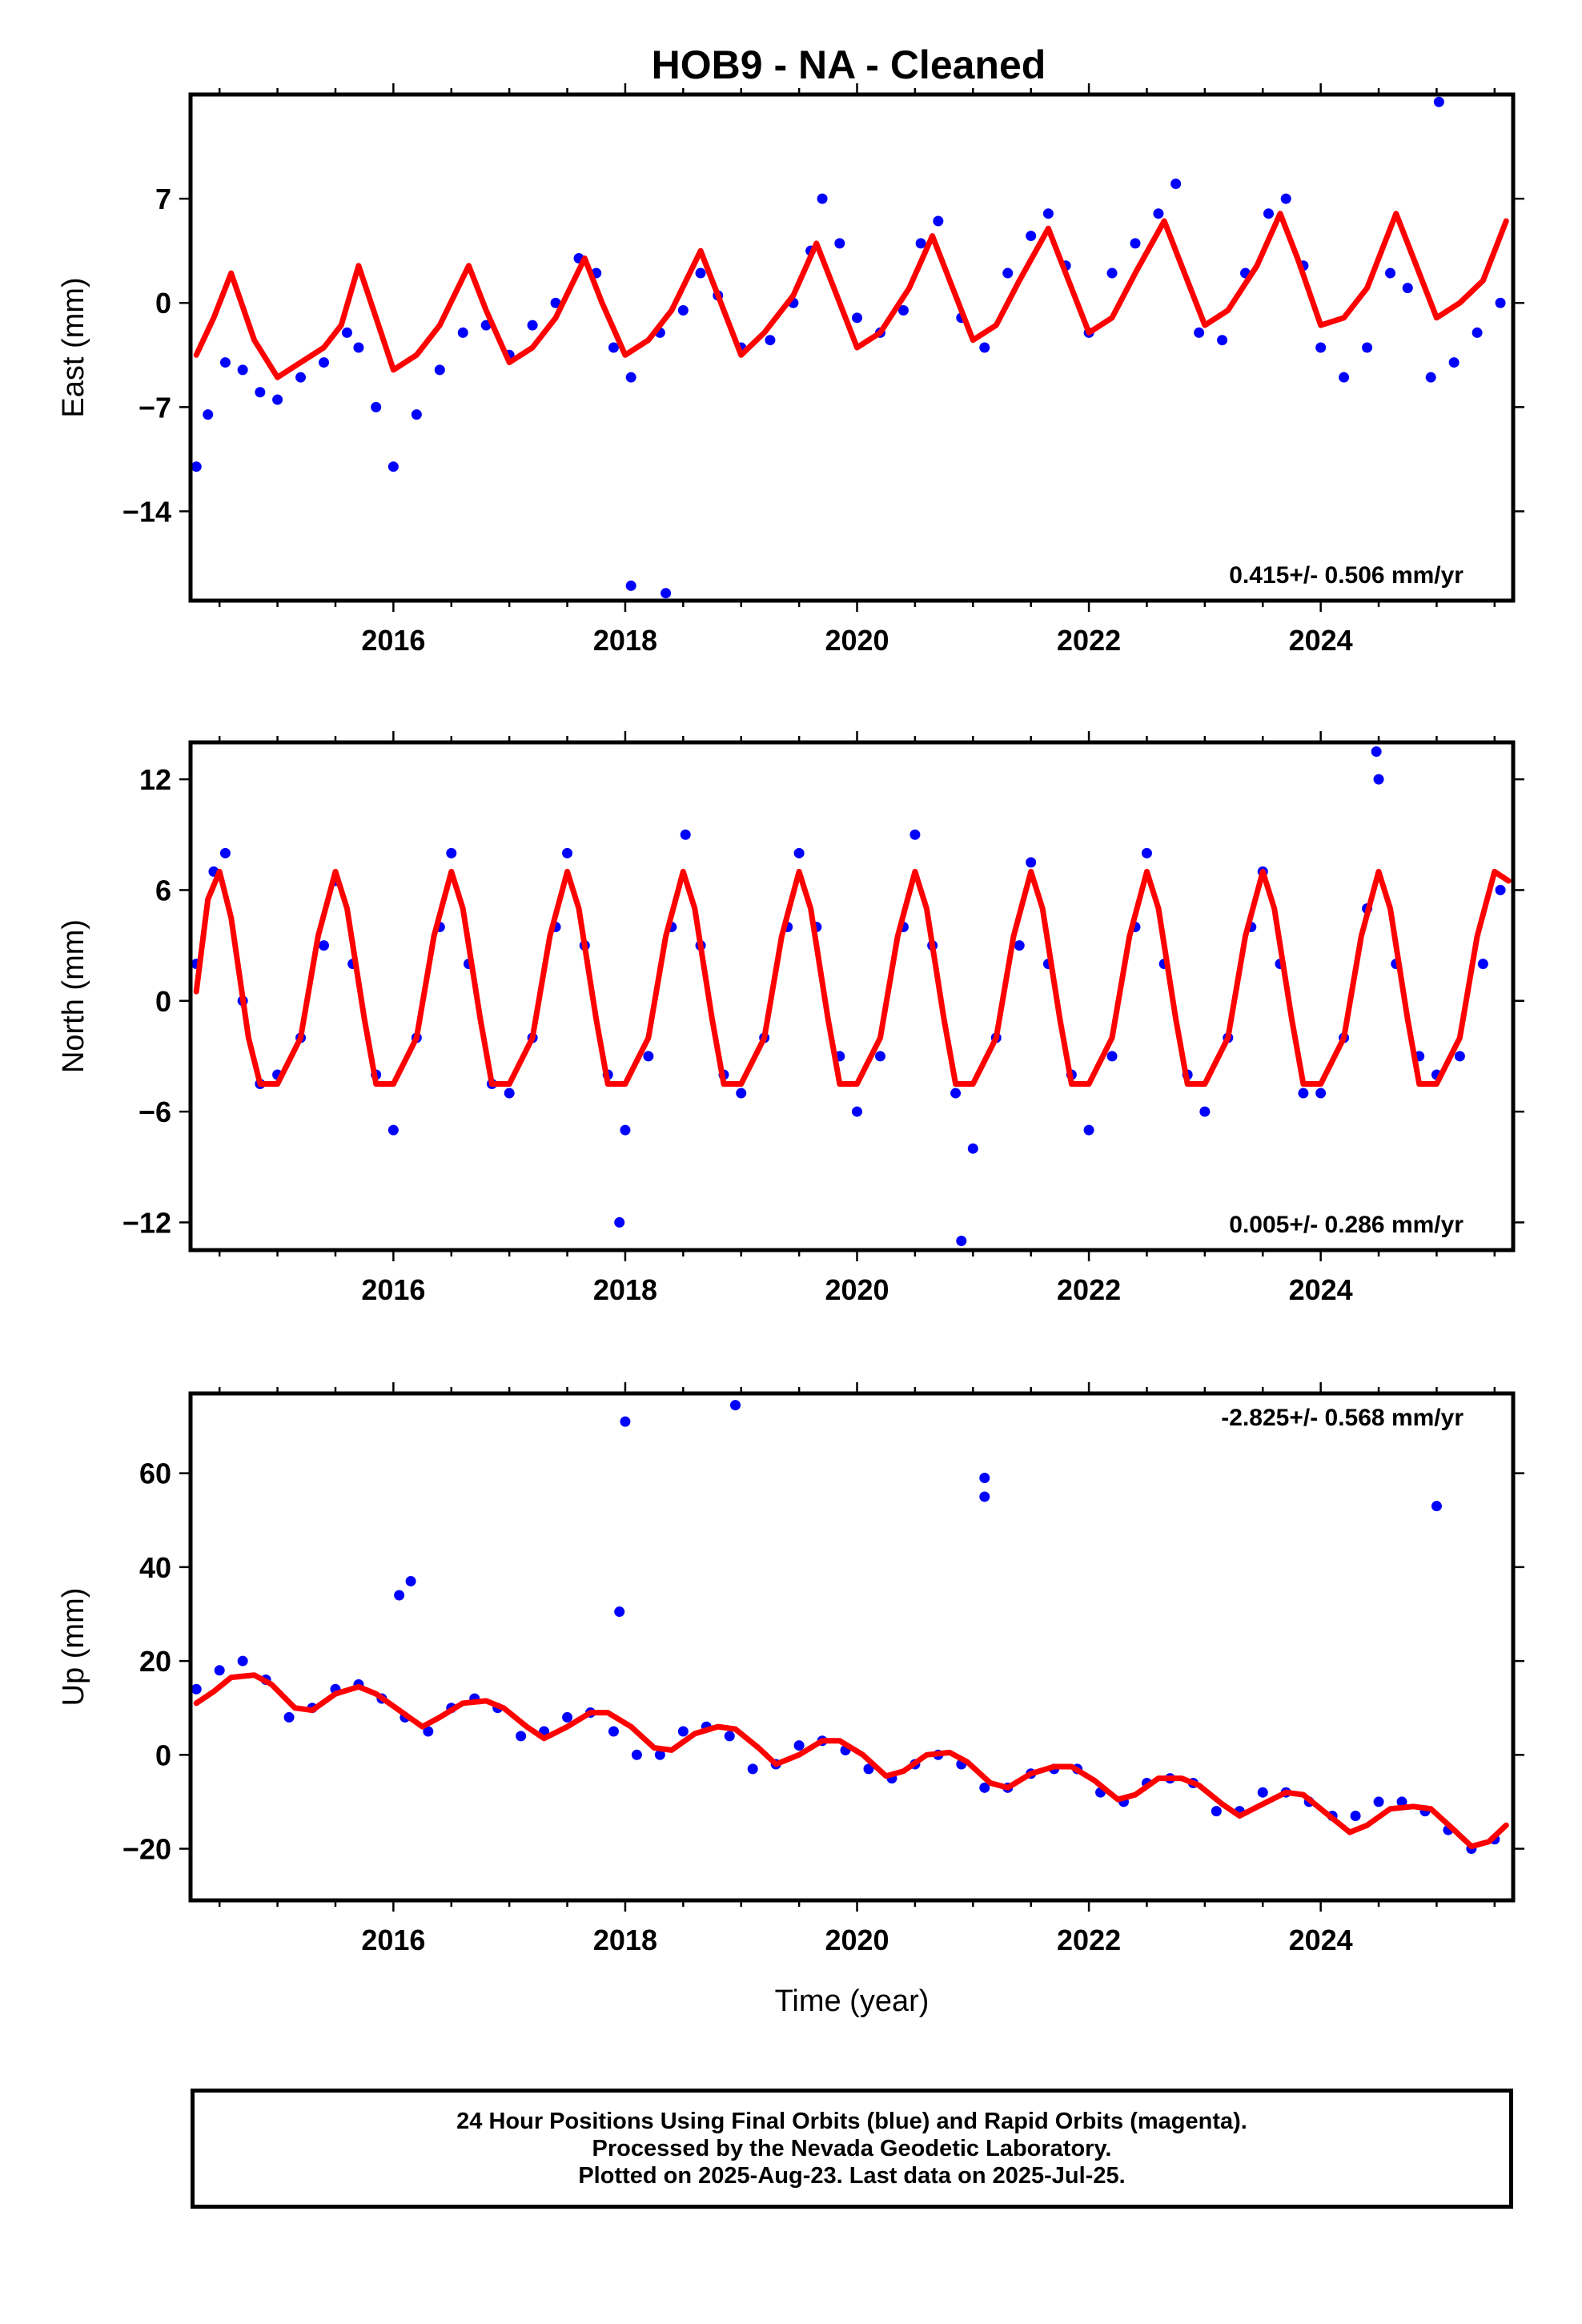  I want to click on y-tick-label: 12, so click(155, 779).